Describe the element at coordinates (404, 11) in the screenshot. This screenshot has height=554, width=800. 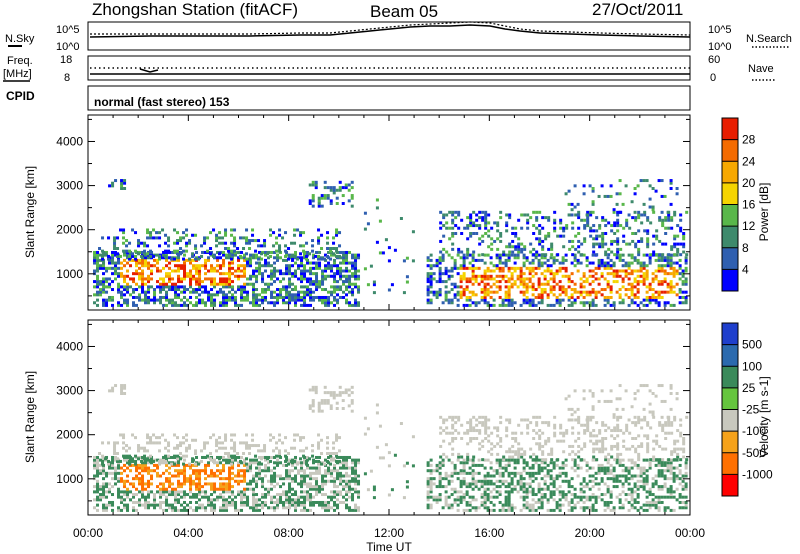
I see `beam-label: Beam 05` at that location.